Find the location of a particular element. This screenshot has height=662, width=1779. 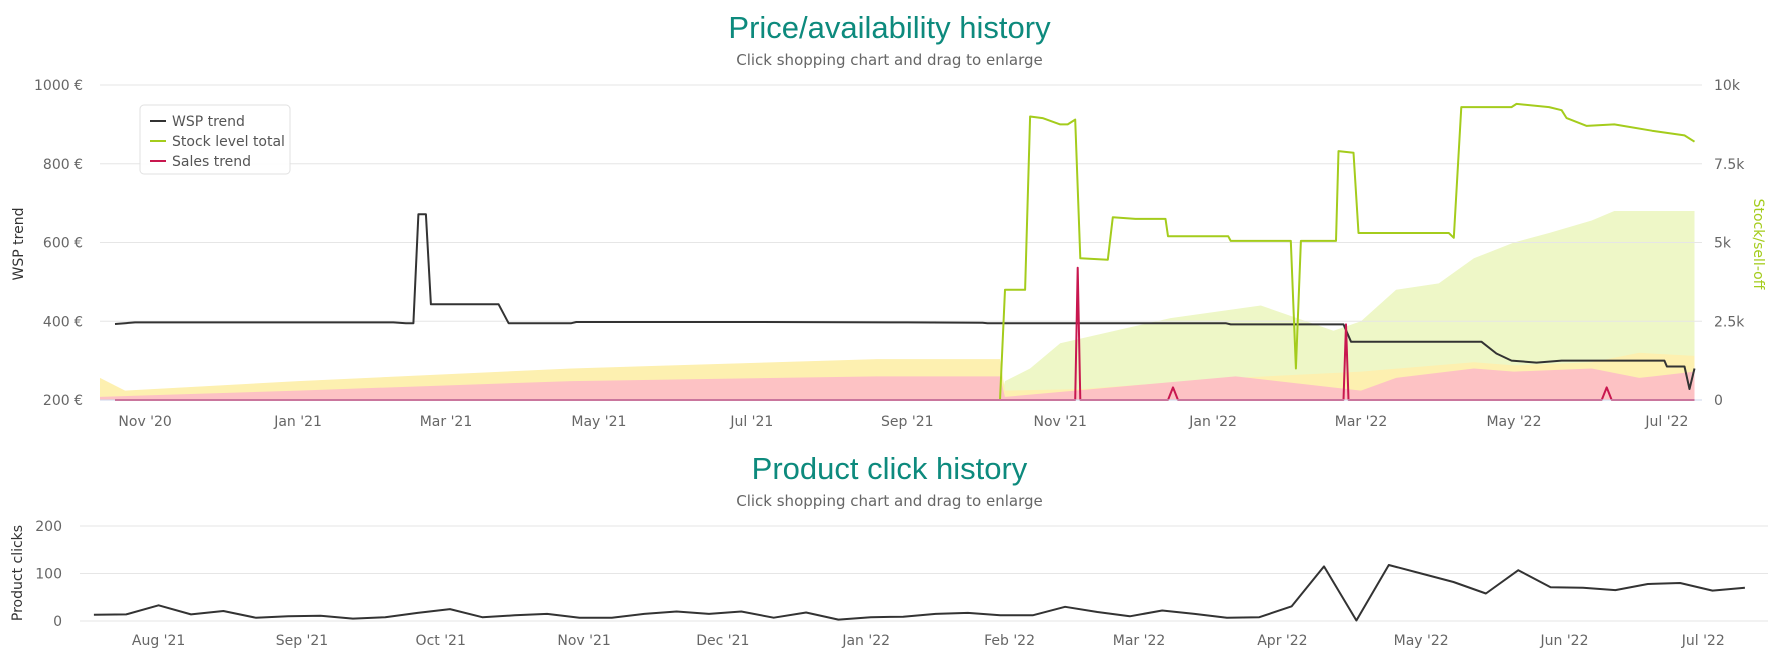

clicks-y-tick-label: 200 is located at coordinates (48, 527).